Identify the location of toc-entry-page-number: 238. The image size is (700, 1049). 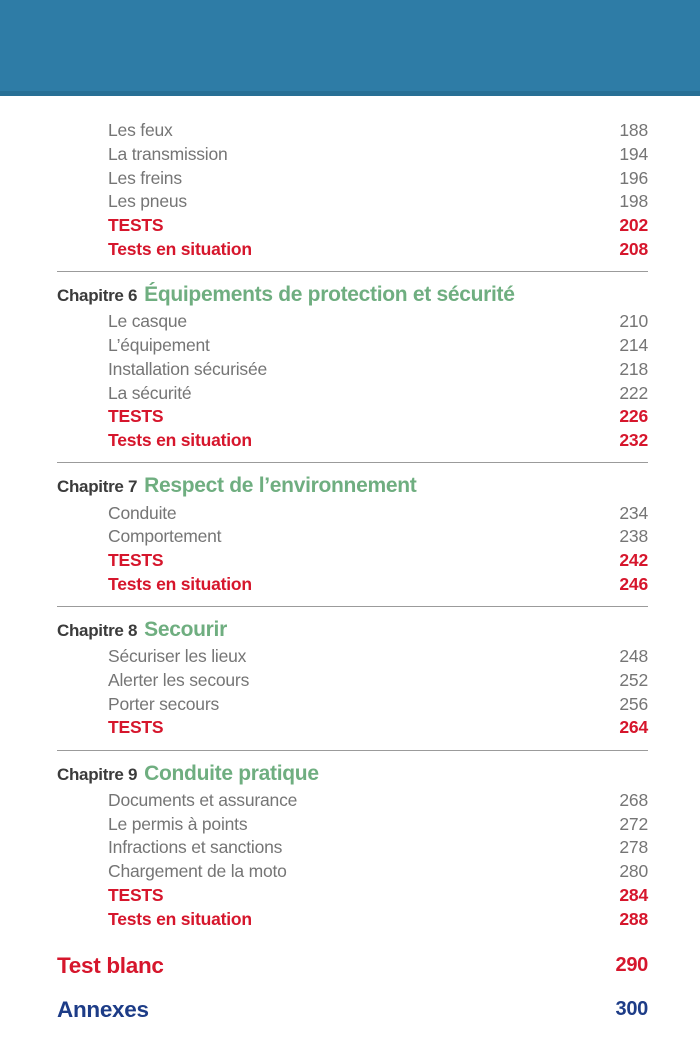
(633, 536).